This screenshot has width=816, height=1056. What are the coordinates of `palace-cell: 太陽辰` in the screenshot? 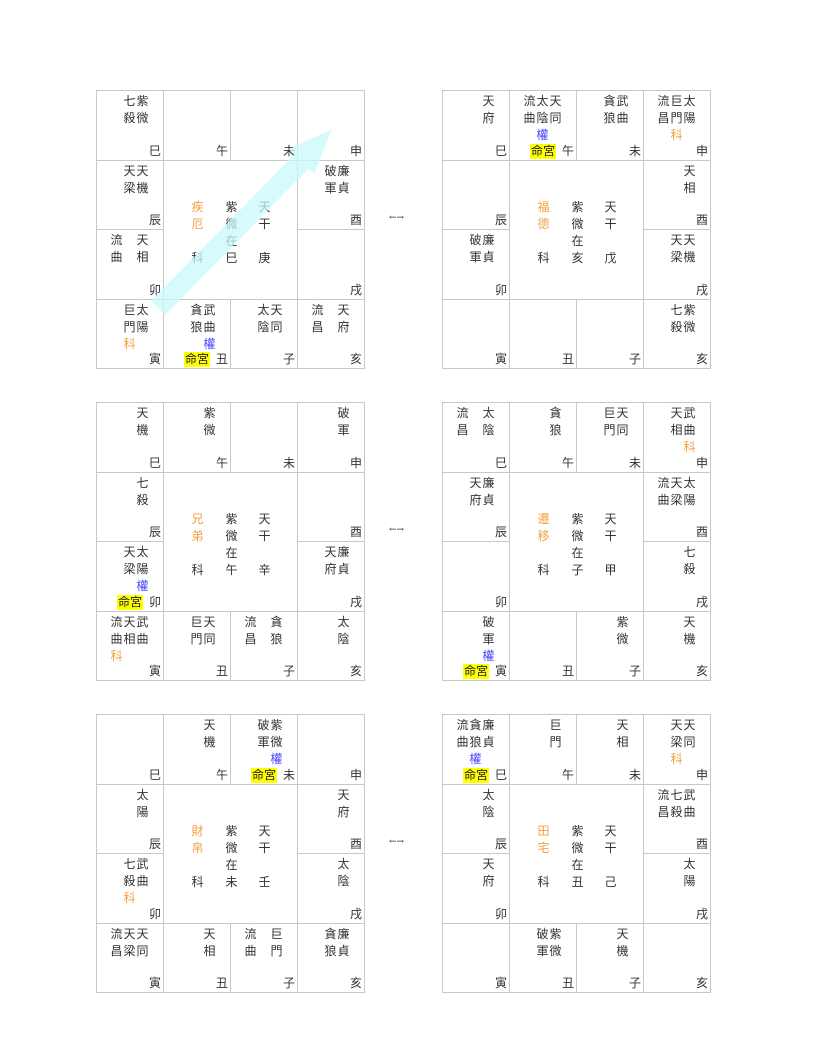 It's located at (130, 819).